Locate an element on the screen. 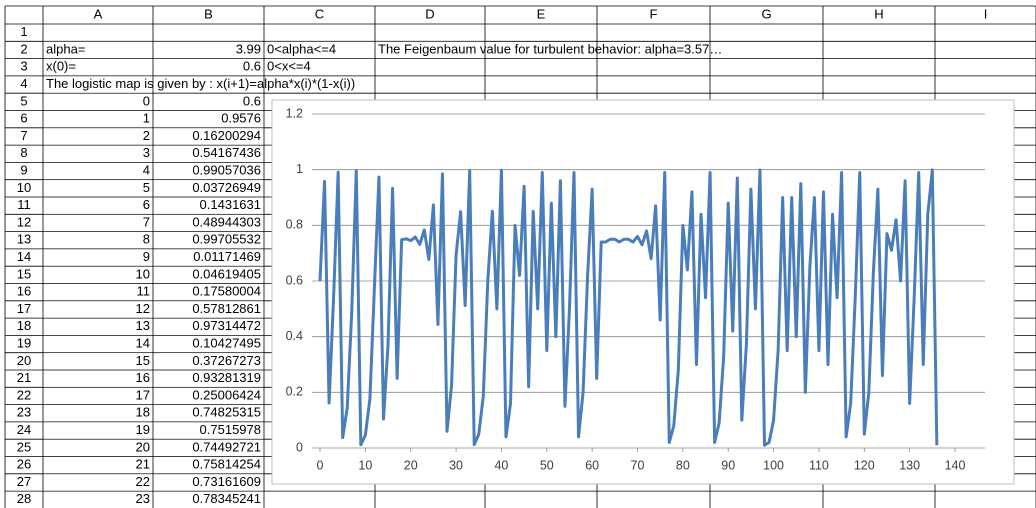  cell: 0.57812861 is located at coordinates (226, 308).